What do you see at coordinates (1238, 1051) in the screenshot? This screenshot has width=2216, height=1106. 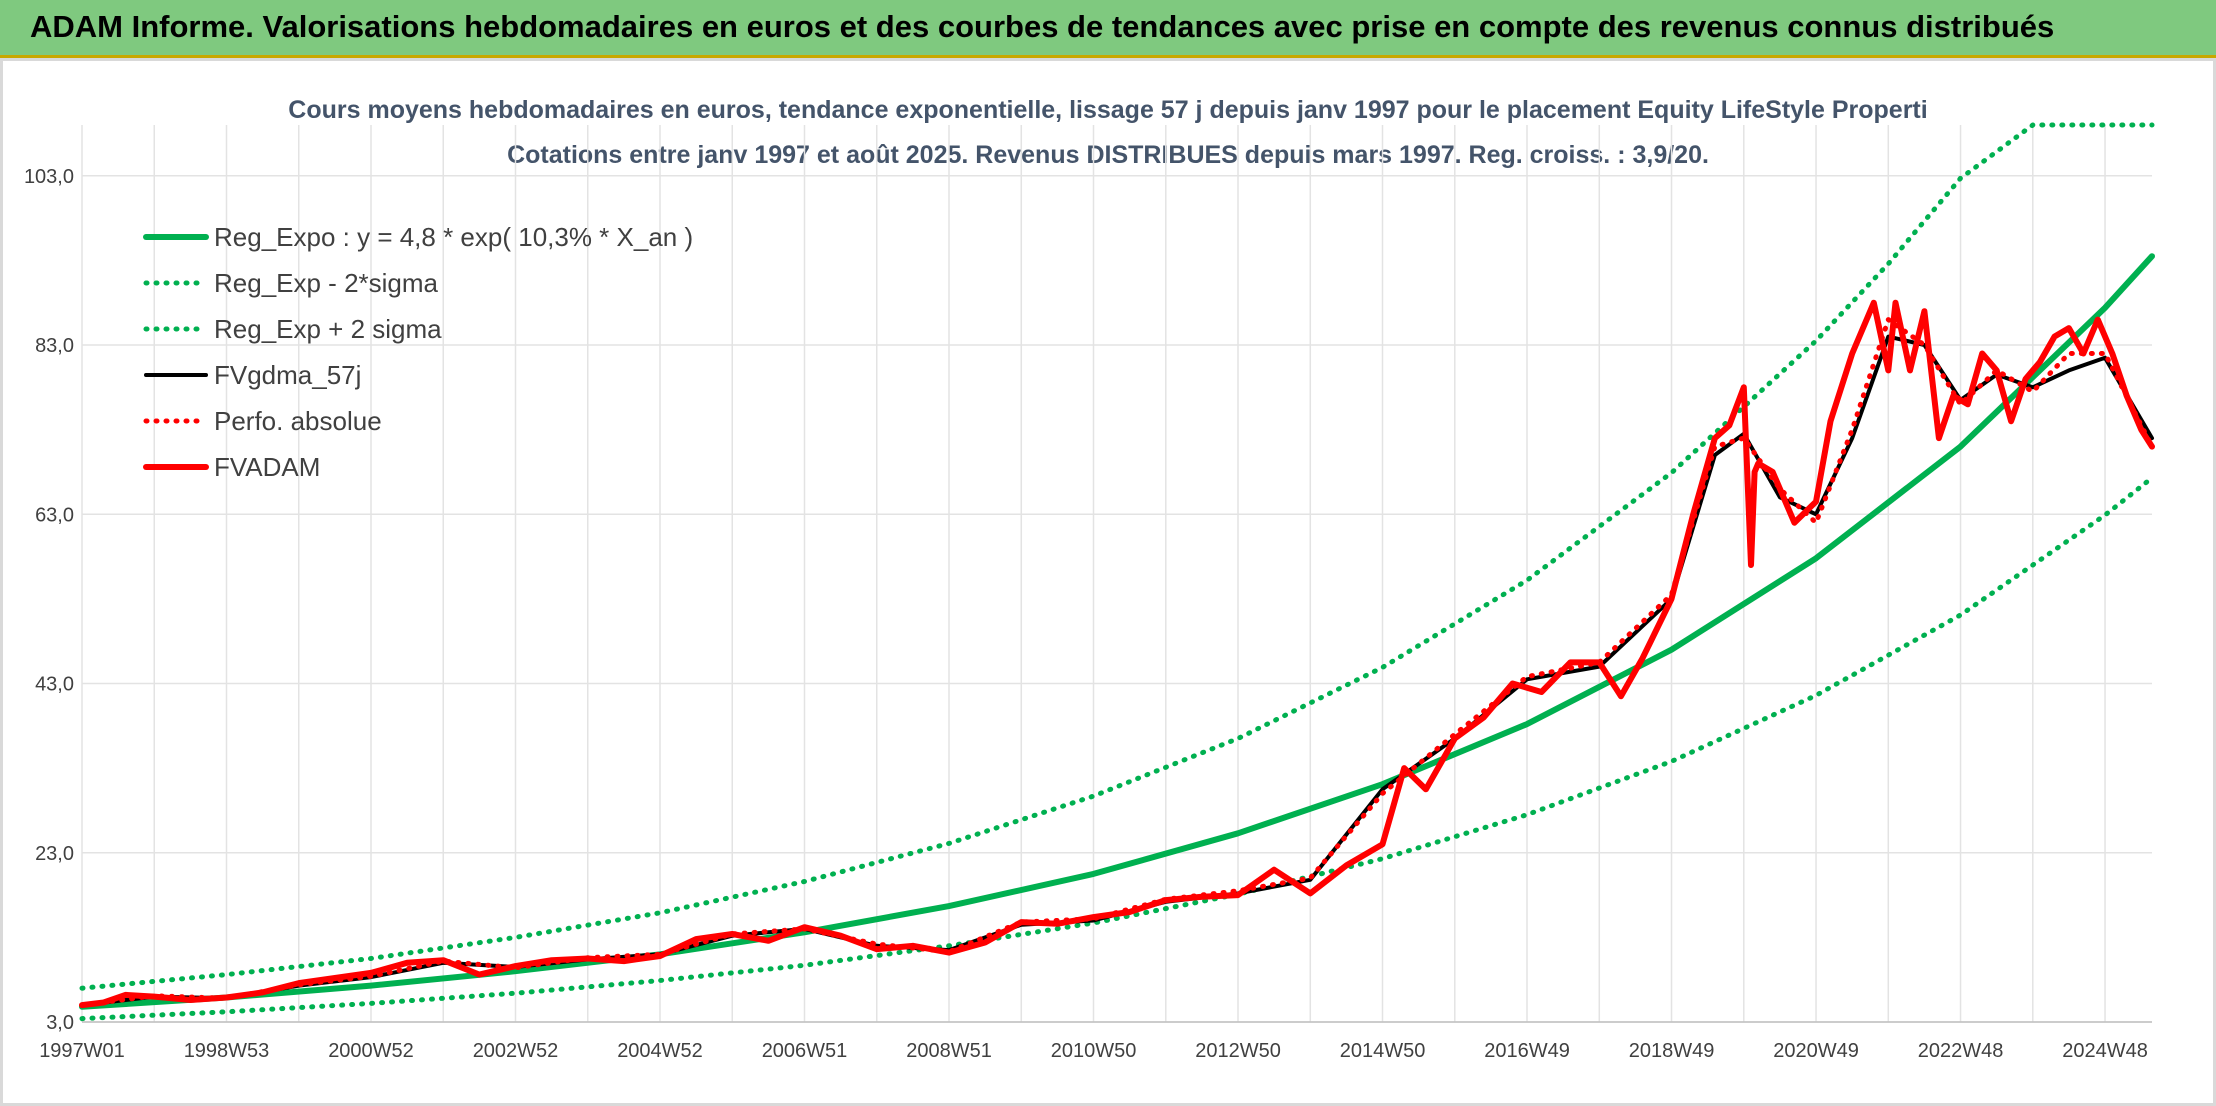 I see `x-tick-label: 2012W50` at bounding box center [1238, 1051].